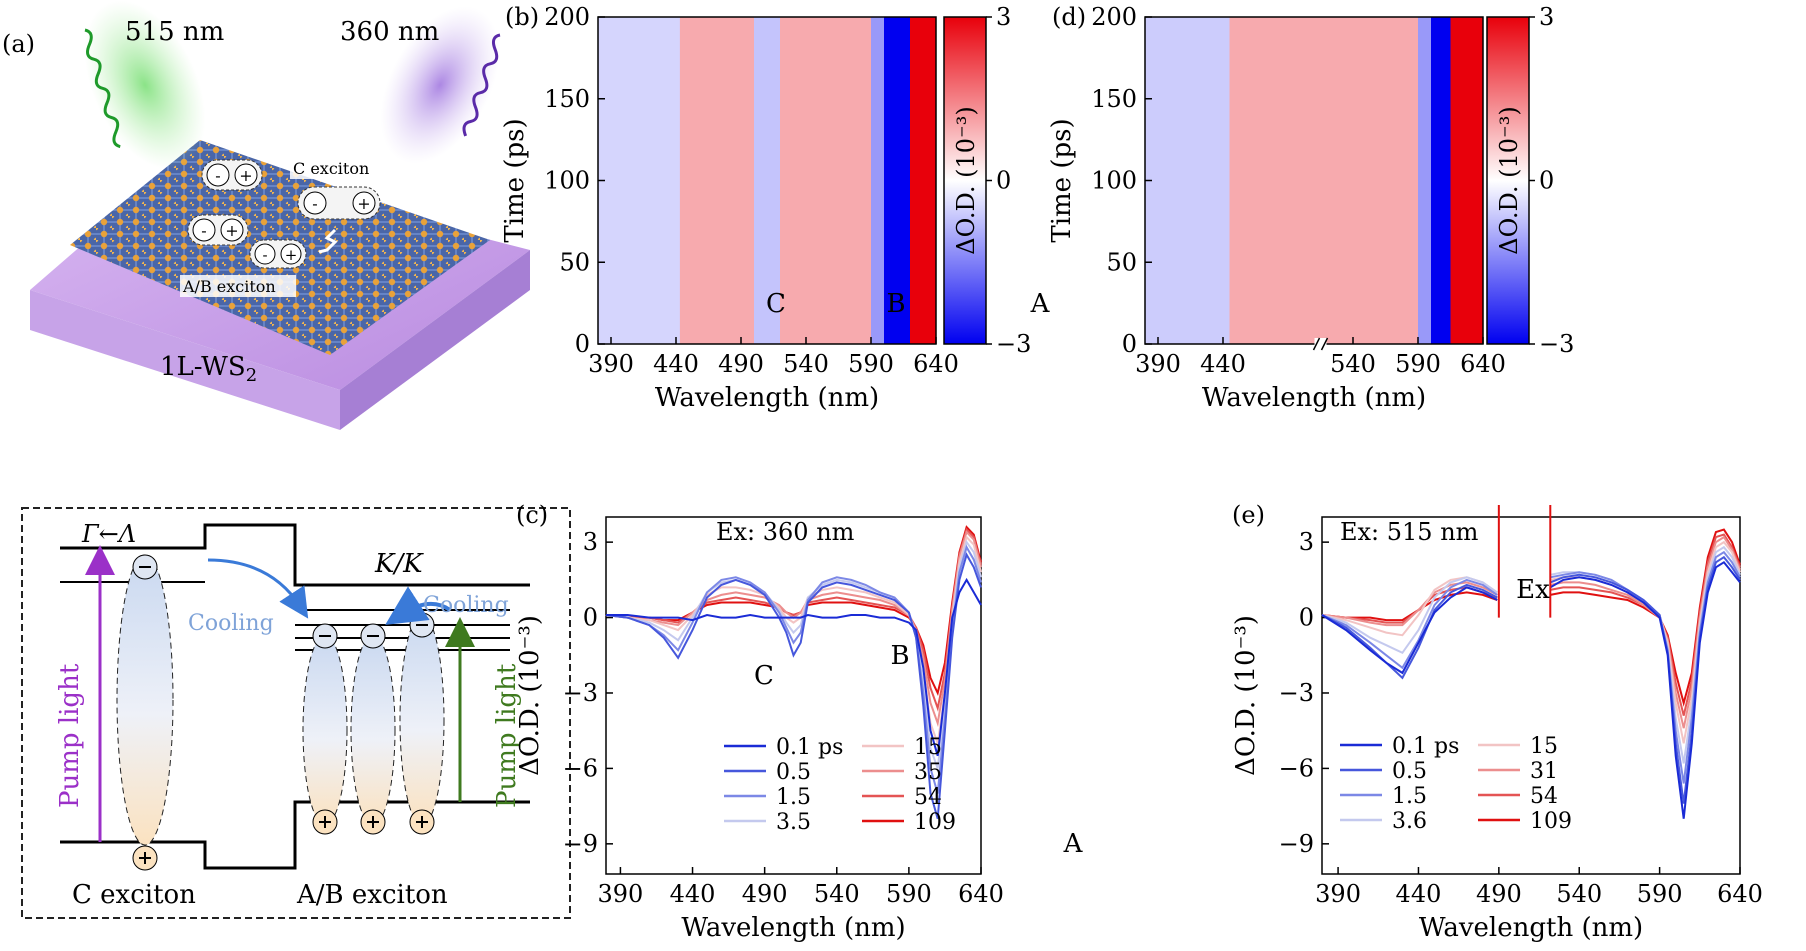  I want to click on c-exciton-oval, so click(145, 700).